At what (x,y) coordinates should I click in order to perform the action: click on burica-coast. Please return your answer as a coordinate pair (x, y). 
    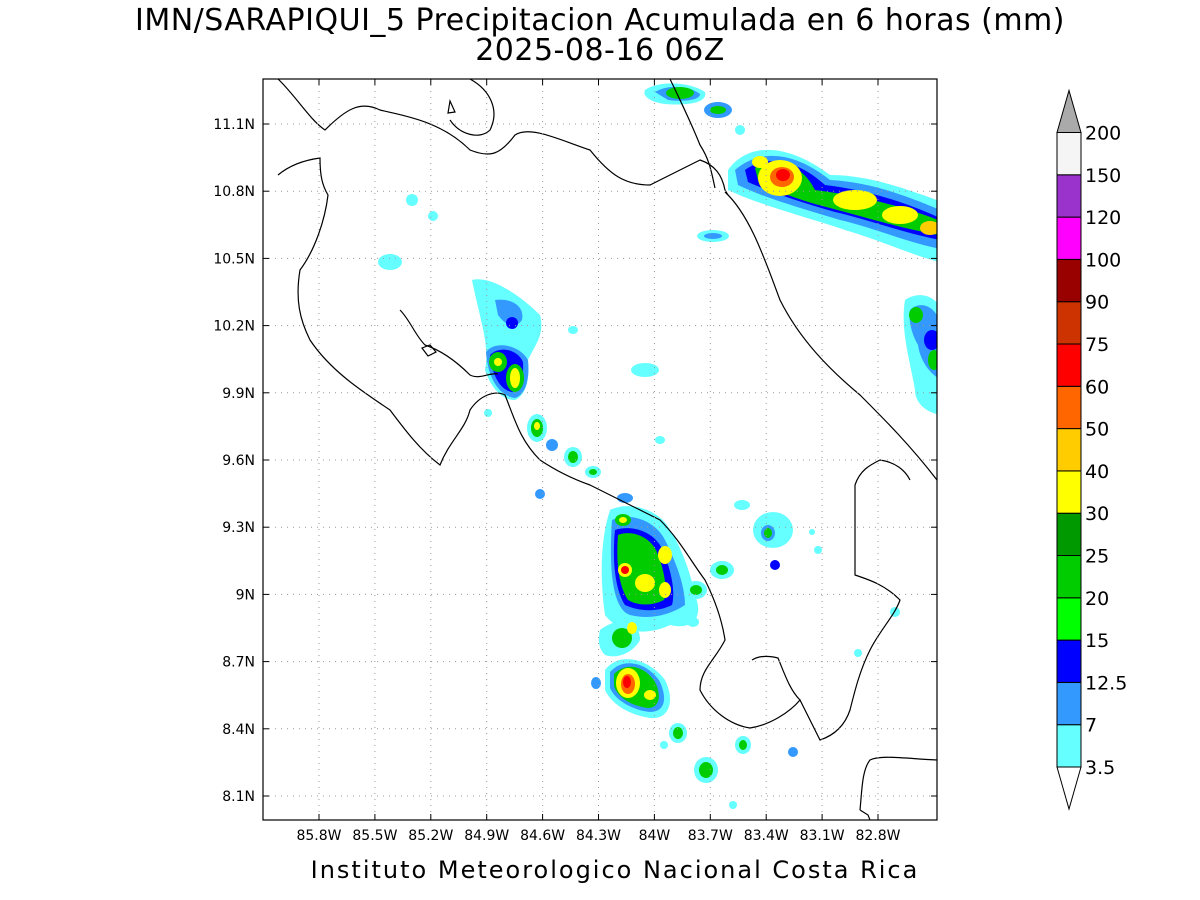
    Looking at the image, I should click on (865, 814).